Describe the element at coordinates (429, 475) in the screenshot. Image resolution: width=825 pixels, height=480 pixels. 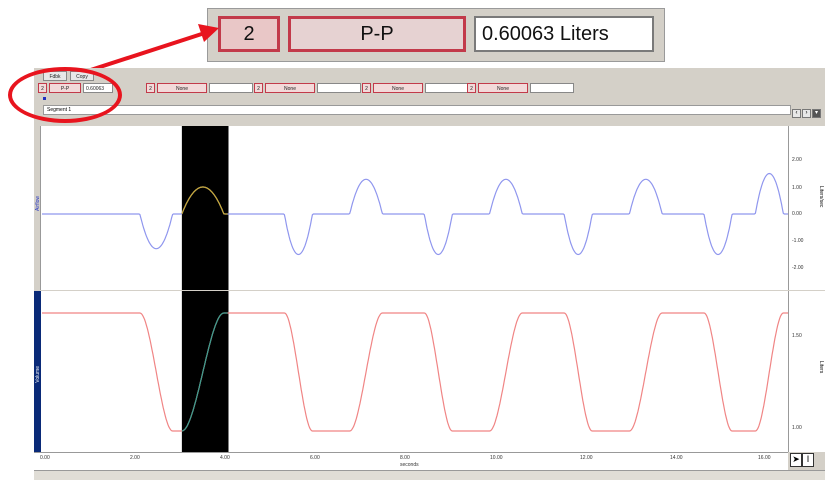
I see `horizontal-scrollbar` at that location.